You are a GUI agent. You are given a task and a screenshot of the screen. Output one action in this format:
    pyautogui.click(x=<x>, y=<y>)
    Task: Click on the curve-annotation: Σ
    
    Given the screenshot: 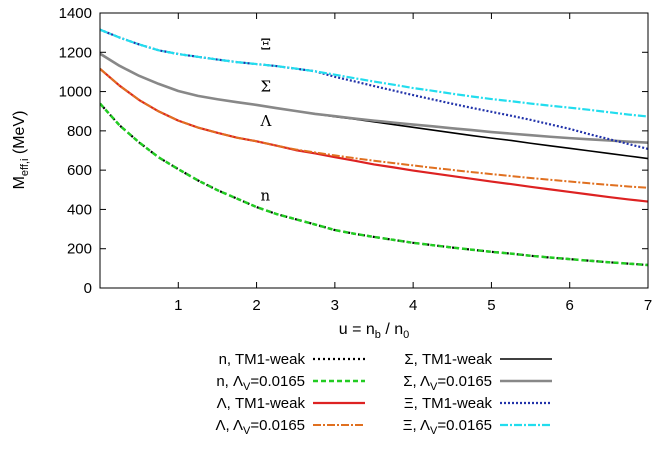 What is the action you would take?
    pyautogui.click(x=265, y=87)
    